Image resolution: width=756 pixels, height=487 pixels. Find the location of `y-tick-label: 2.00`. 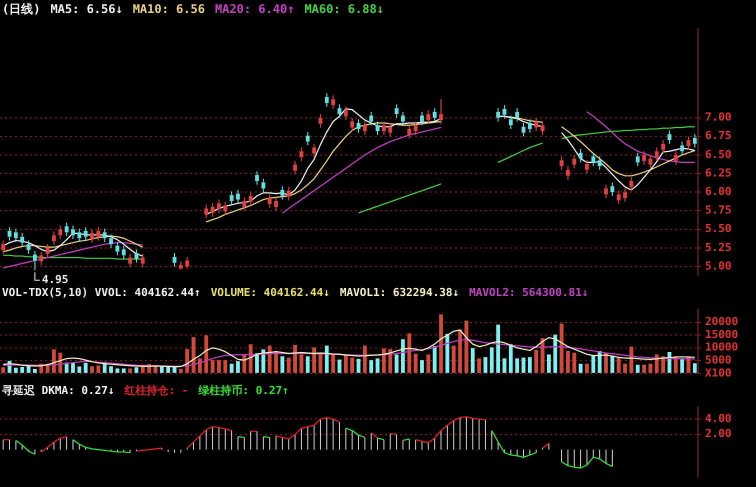

y-tick-label: 2.00 is located at coordinates (718, 433).